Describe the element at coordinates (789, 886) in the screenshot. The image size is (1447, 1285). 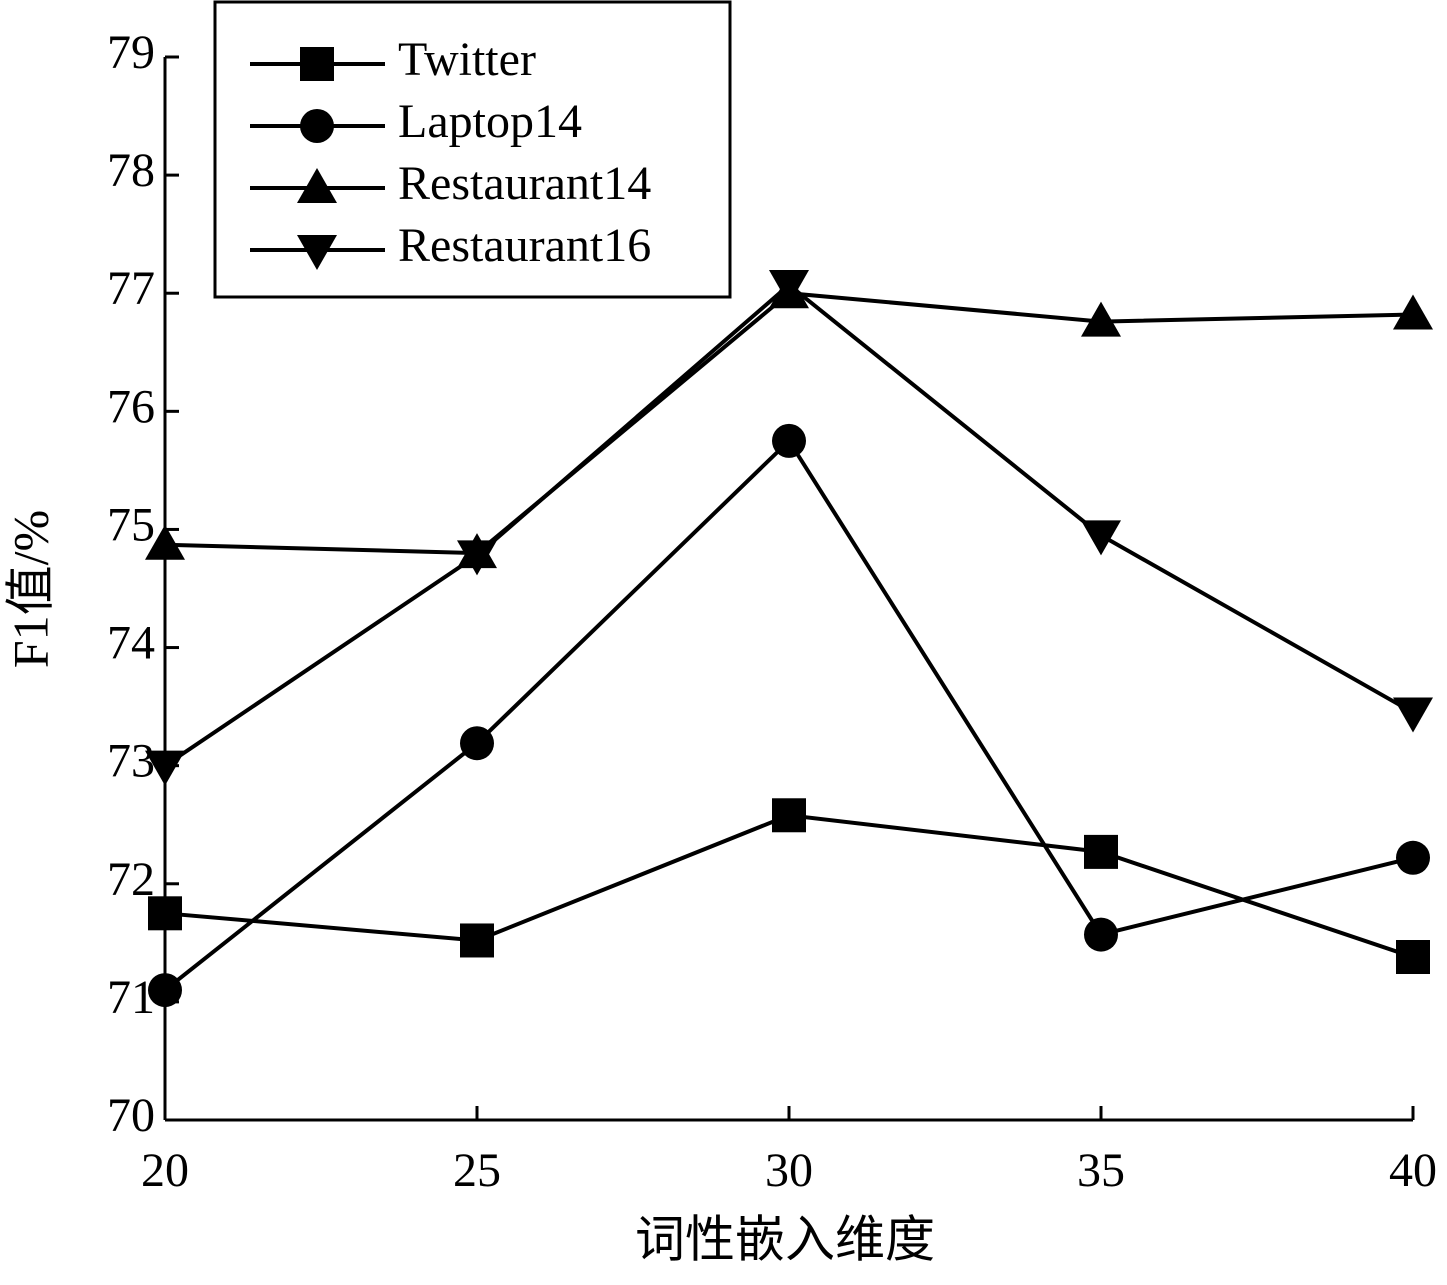
I see `series-line` at that location.